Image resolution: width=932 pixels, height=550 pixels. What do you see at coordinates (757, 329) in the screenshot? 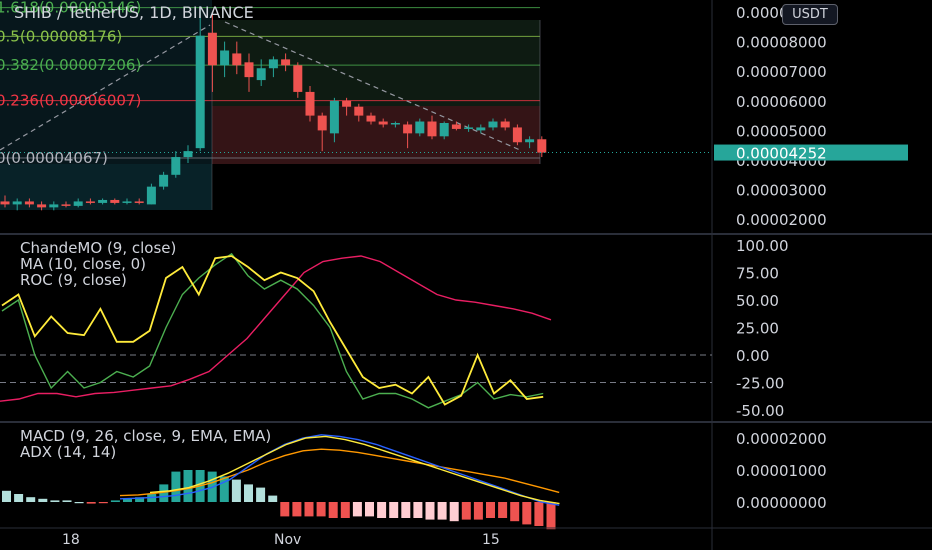
I see `osc-tick-label: 25.00` at bounding box center [757, 329].